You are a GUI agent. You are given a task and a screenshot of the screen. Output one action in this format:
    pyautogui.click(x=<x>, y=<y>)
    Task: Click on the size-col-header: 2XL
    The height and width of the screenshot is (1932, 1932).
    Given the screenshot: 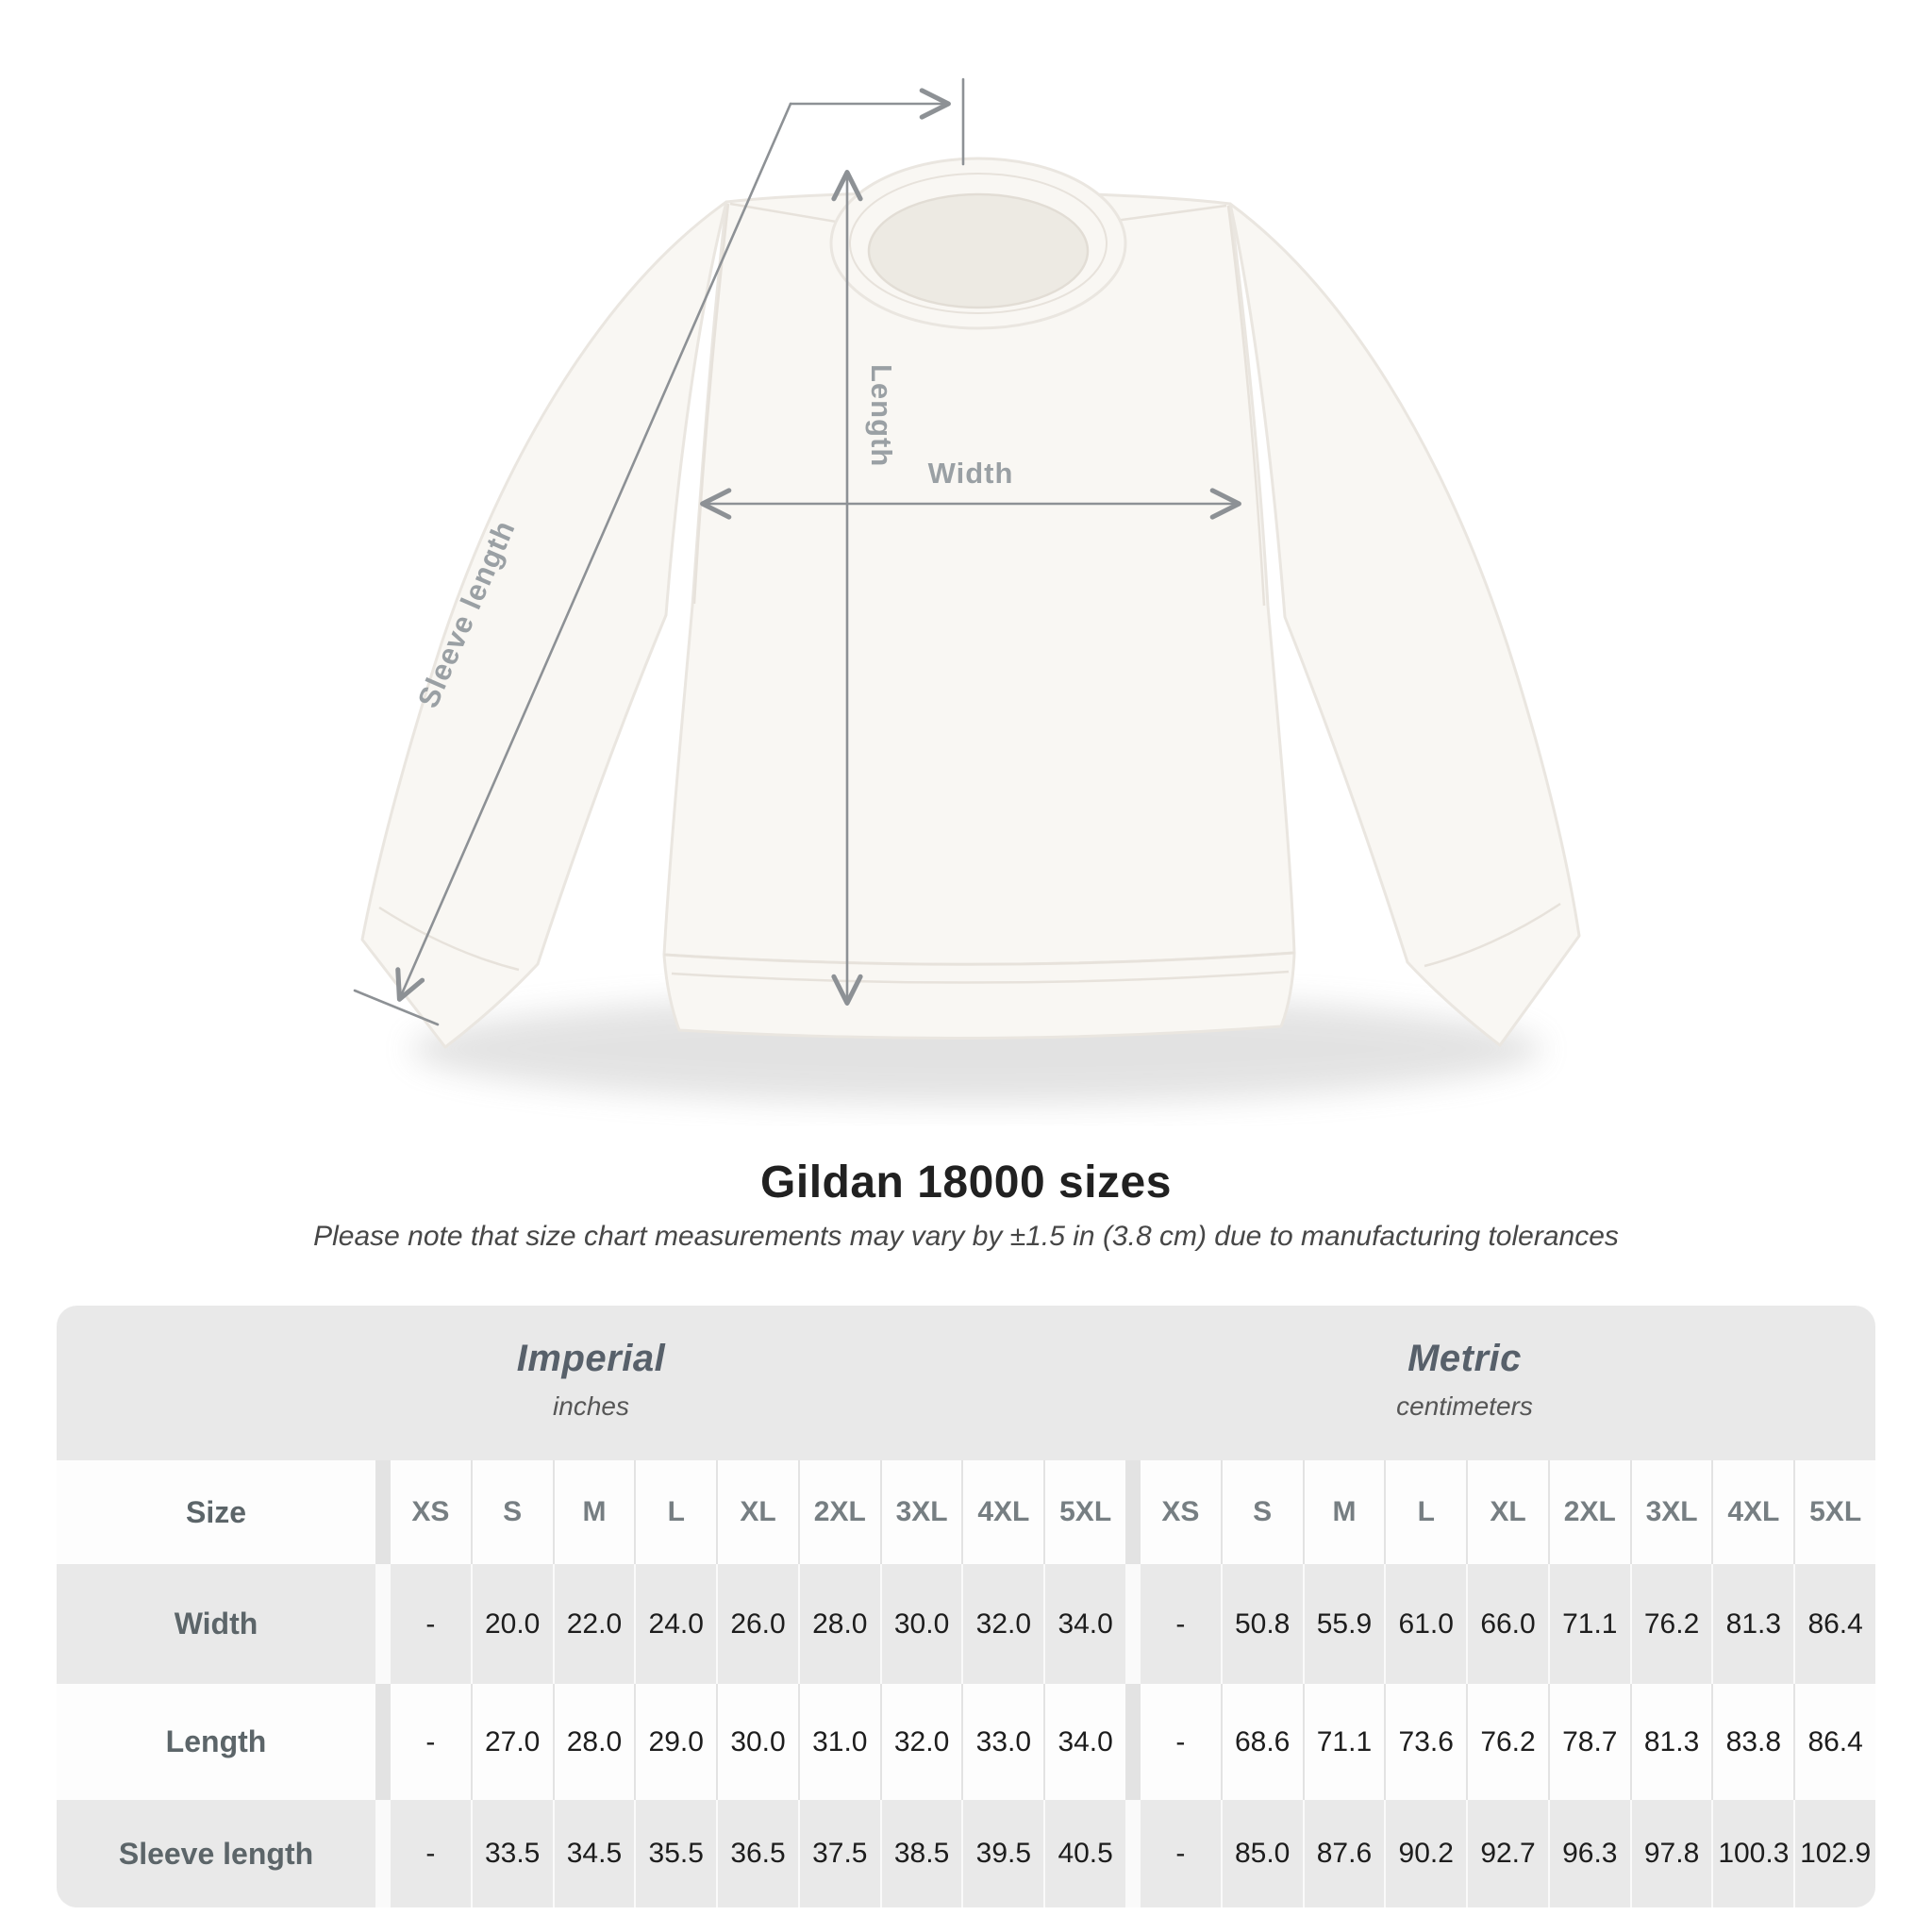 What is the action you would take?
    pyautogui.click(x=839, y=1512)
    